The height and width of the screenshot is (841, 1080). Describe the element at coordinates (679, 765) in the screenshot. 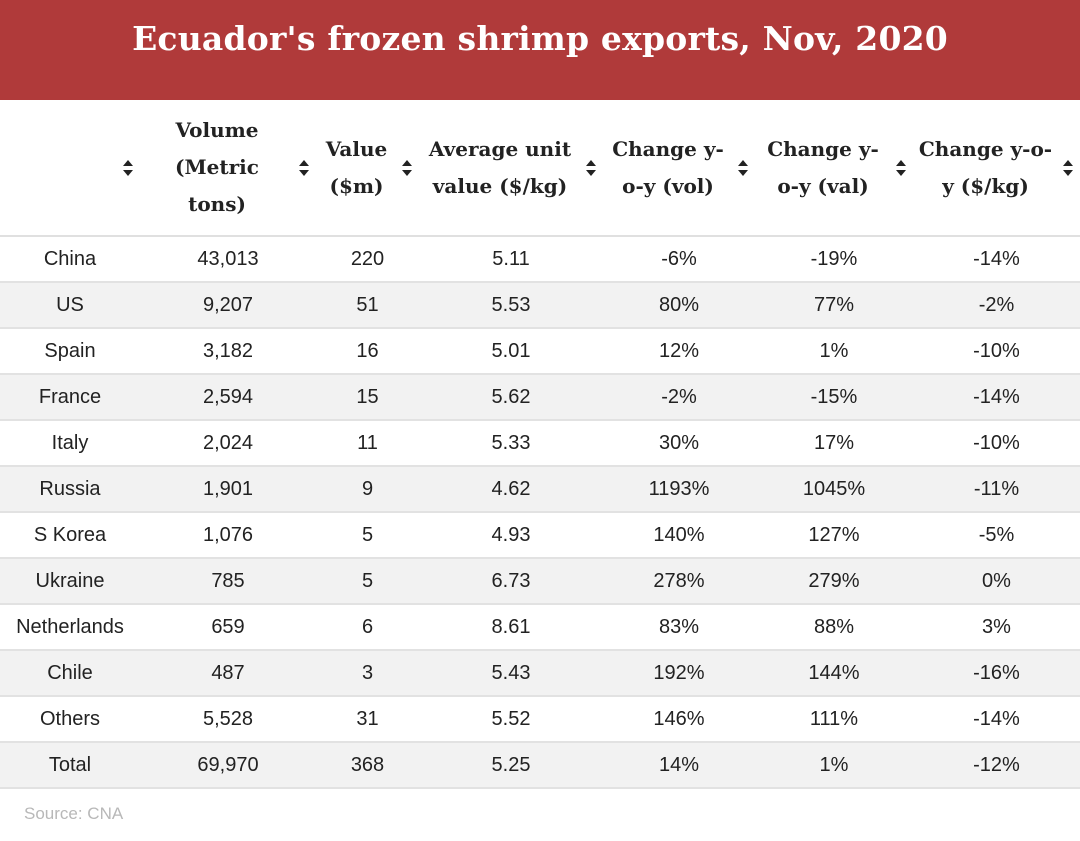

I see `value-cell: 14%` at that location.